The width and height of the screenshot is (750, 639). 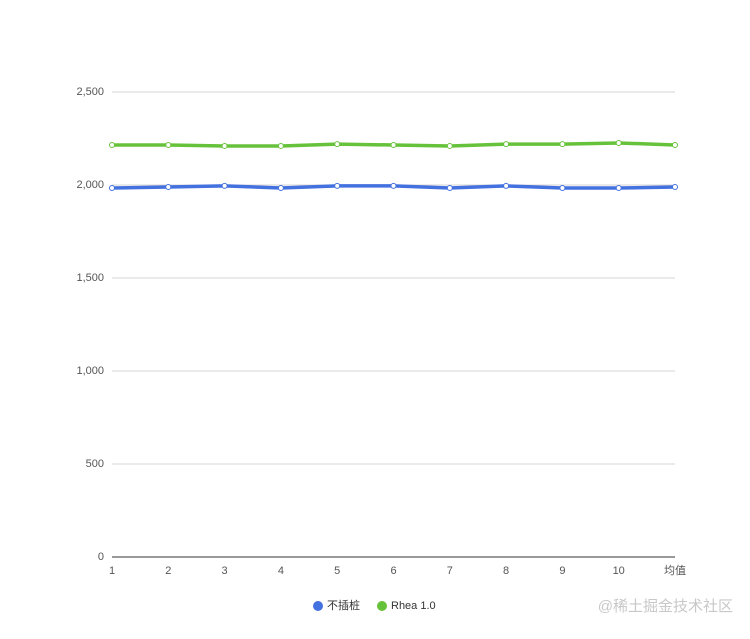 What do you see at coordinates (619, 571) in the screenshot?
I see `x-tick-label: 10` at bounding box center [619, 571].